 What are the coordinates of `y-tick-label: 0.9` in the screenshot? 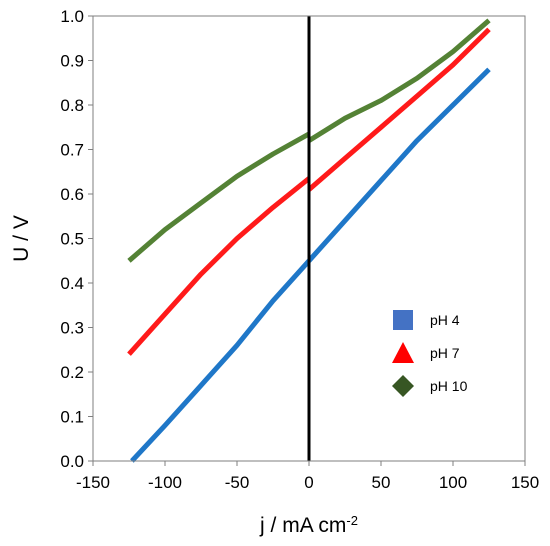 It's located at (72, 61).